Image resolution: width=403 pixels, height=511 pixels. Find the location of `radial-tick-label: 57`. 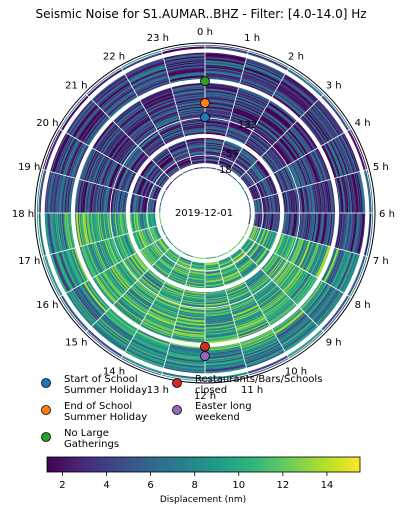

radial-tick-label: 57 is located at coordinates (232, 154).